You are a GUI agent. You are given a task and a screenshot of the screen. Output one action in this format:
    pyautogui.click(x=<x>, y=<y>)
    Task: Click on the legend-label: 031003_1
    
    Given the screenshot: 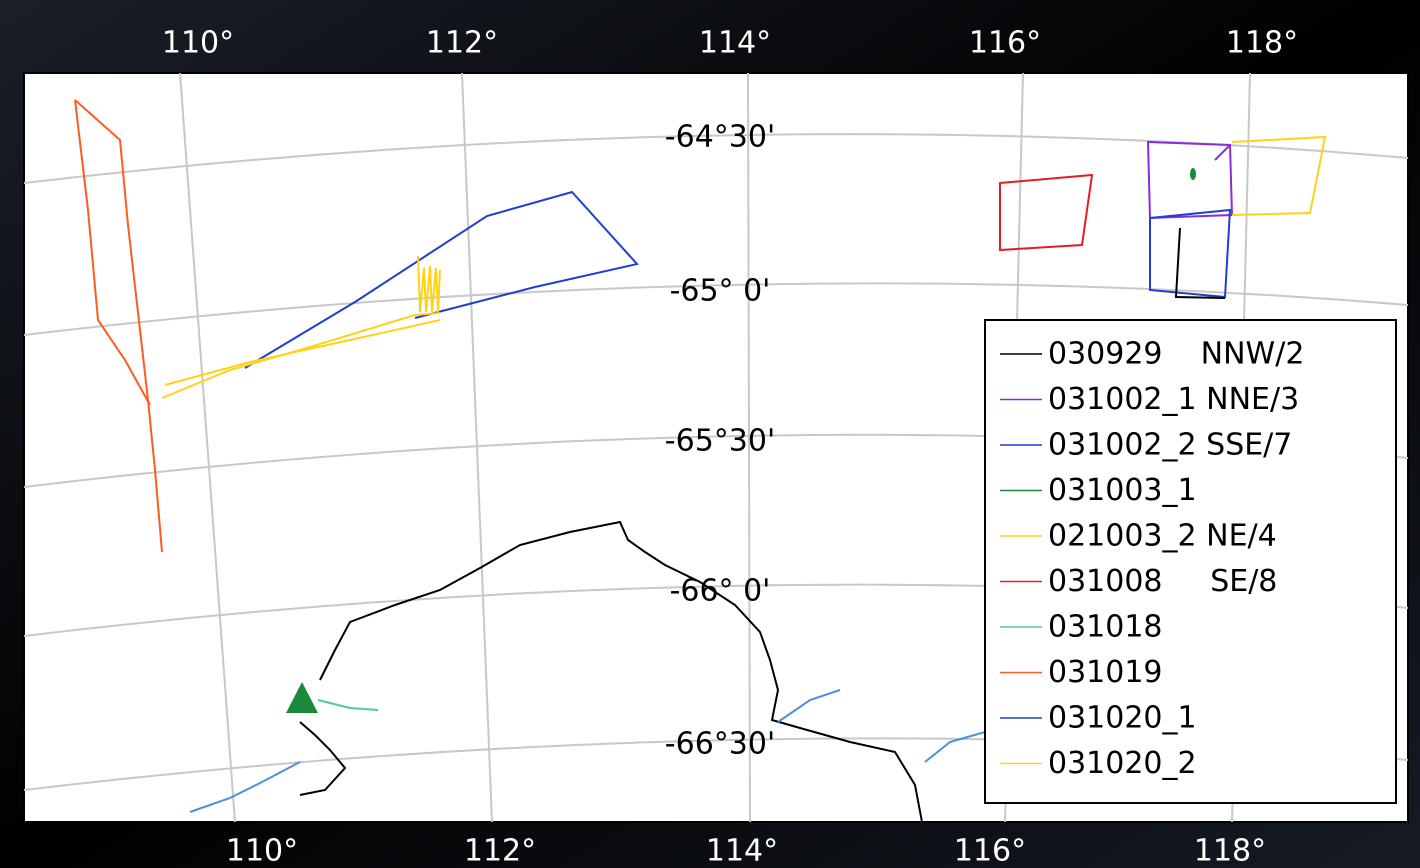 What is the action you would take?
    pyautogui.click(x=1122, y=490)
    